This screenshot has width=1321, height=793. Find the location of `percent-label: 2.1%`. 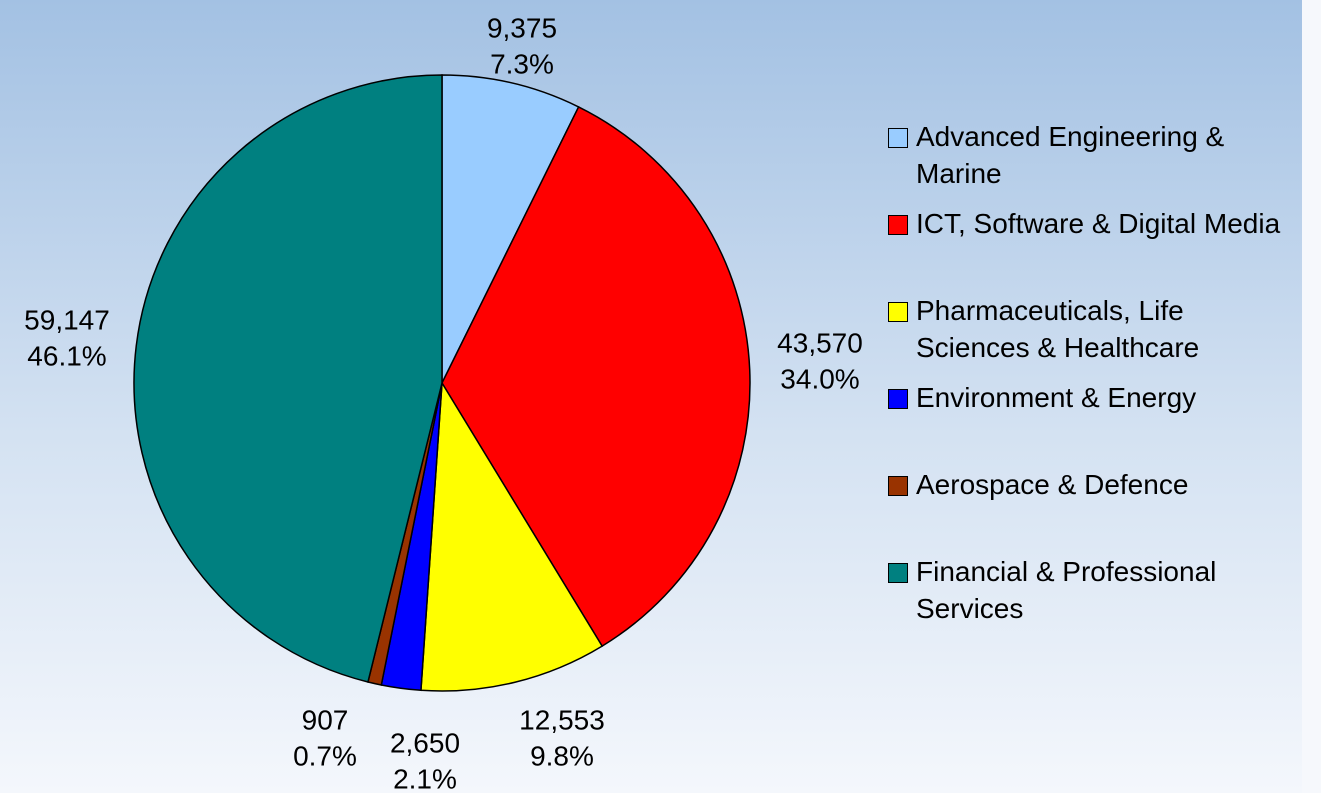

percent-label: 2.1% is located at coordinates (425, 778).